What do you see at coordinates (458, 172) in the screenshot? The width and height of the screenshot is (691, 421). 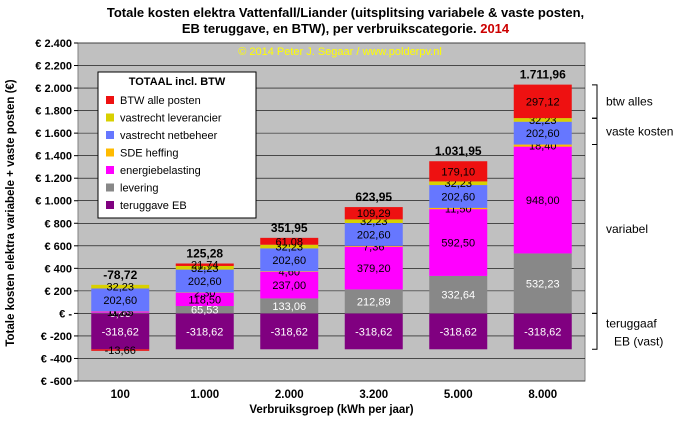 I see `data-label-btw-4: 179,10` at bounding box center [458, 172].